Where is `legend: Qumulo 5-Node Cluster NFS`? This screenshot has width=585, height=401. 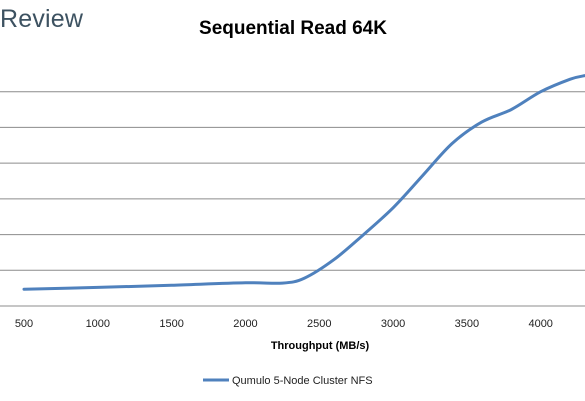 legend: Qumulo 5-Node Cluster NFS is located at coordinates (288, 381).